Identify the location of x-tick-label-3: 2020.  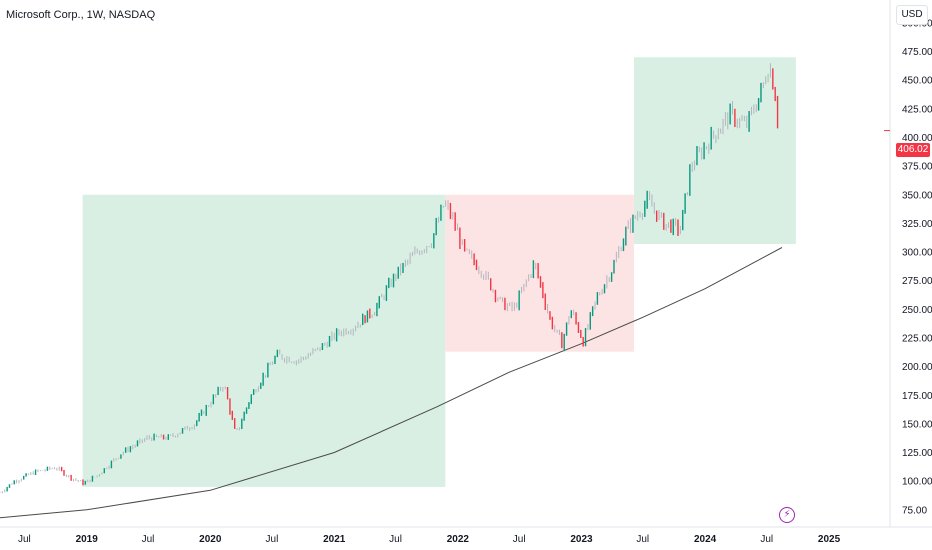
(210, 539).